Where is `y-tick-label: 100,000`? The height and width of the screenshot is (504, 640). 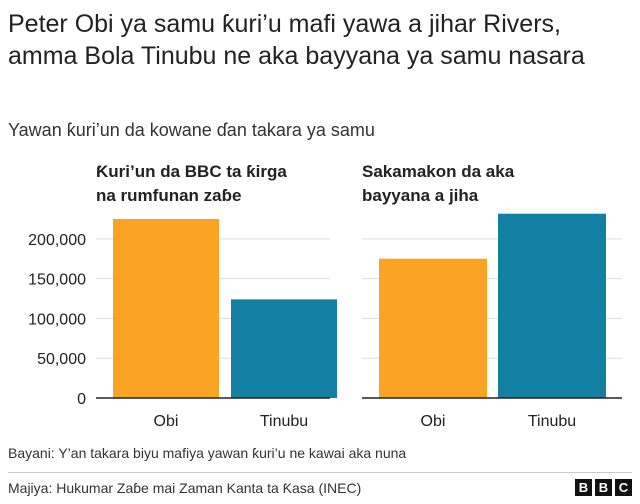 y-tick-label: 100,000 is located at coordinates (57, 319).